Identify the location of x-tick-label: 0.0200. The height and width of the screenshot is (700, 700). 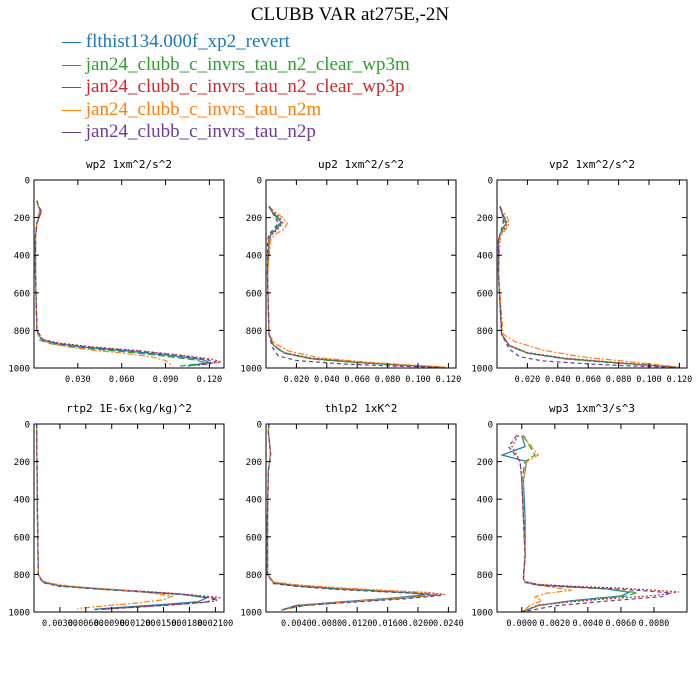
(418, 624).